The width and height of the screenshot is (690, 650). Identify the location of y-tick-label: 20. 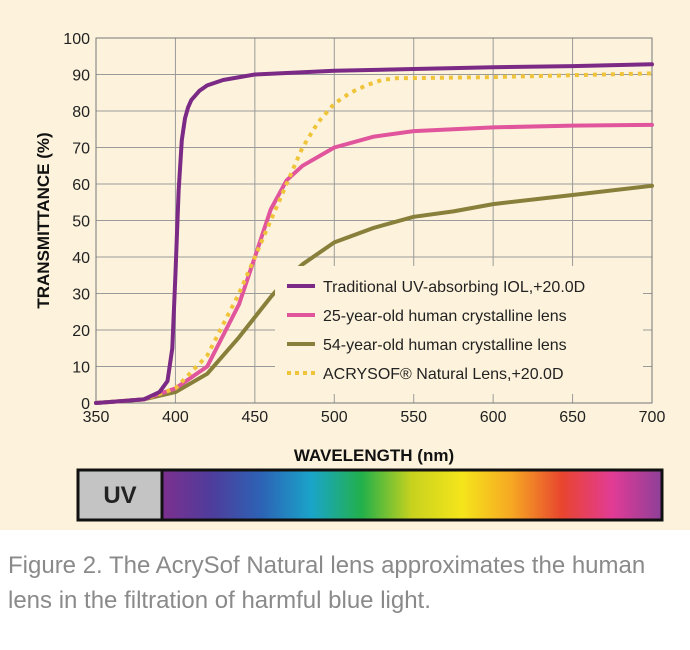
(81, 331).